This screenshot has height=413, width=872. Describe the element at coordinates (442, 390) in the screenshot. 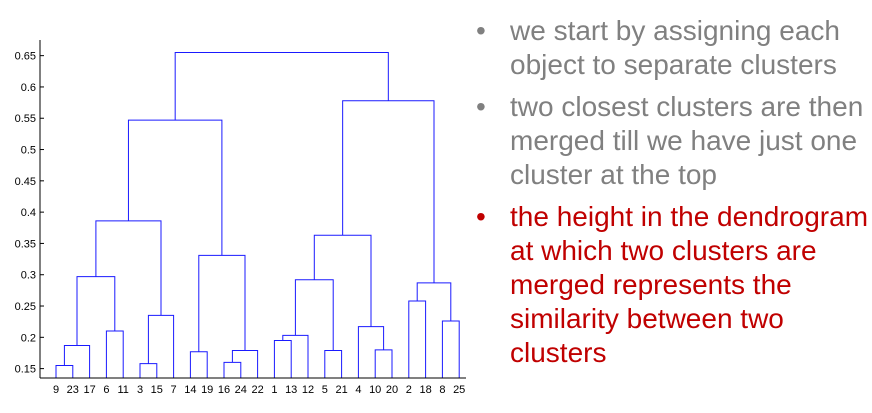

I see `leaf-label: 8` at that location.